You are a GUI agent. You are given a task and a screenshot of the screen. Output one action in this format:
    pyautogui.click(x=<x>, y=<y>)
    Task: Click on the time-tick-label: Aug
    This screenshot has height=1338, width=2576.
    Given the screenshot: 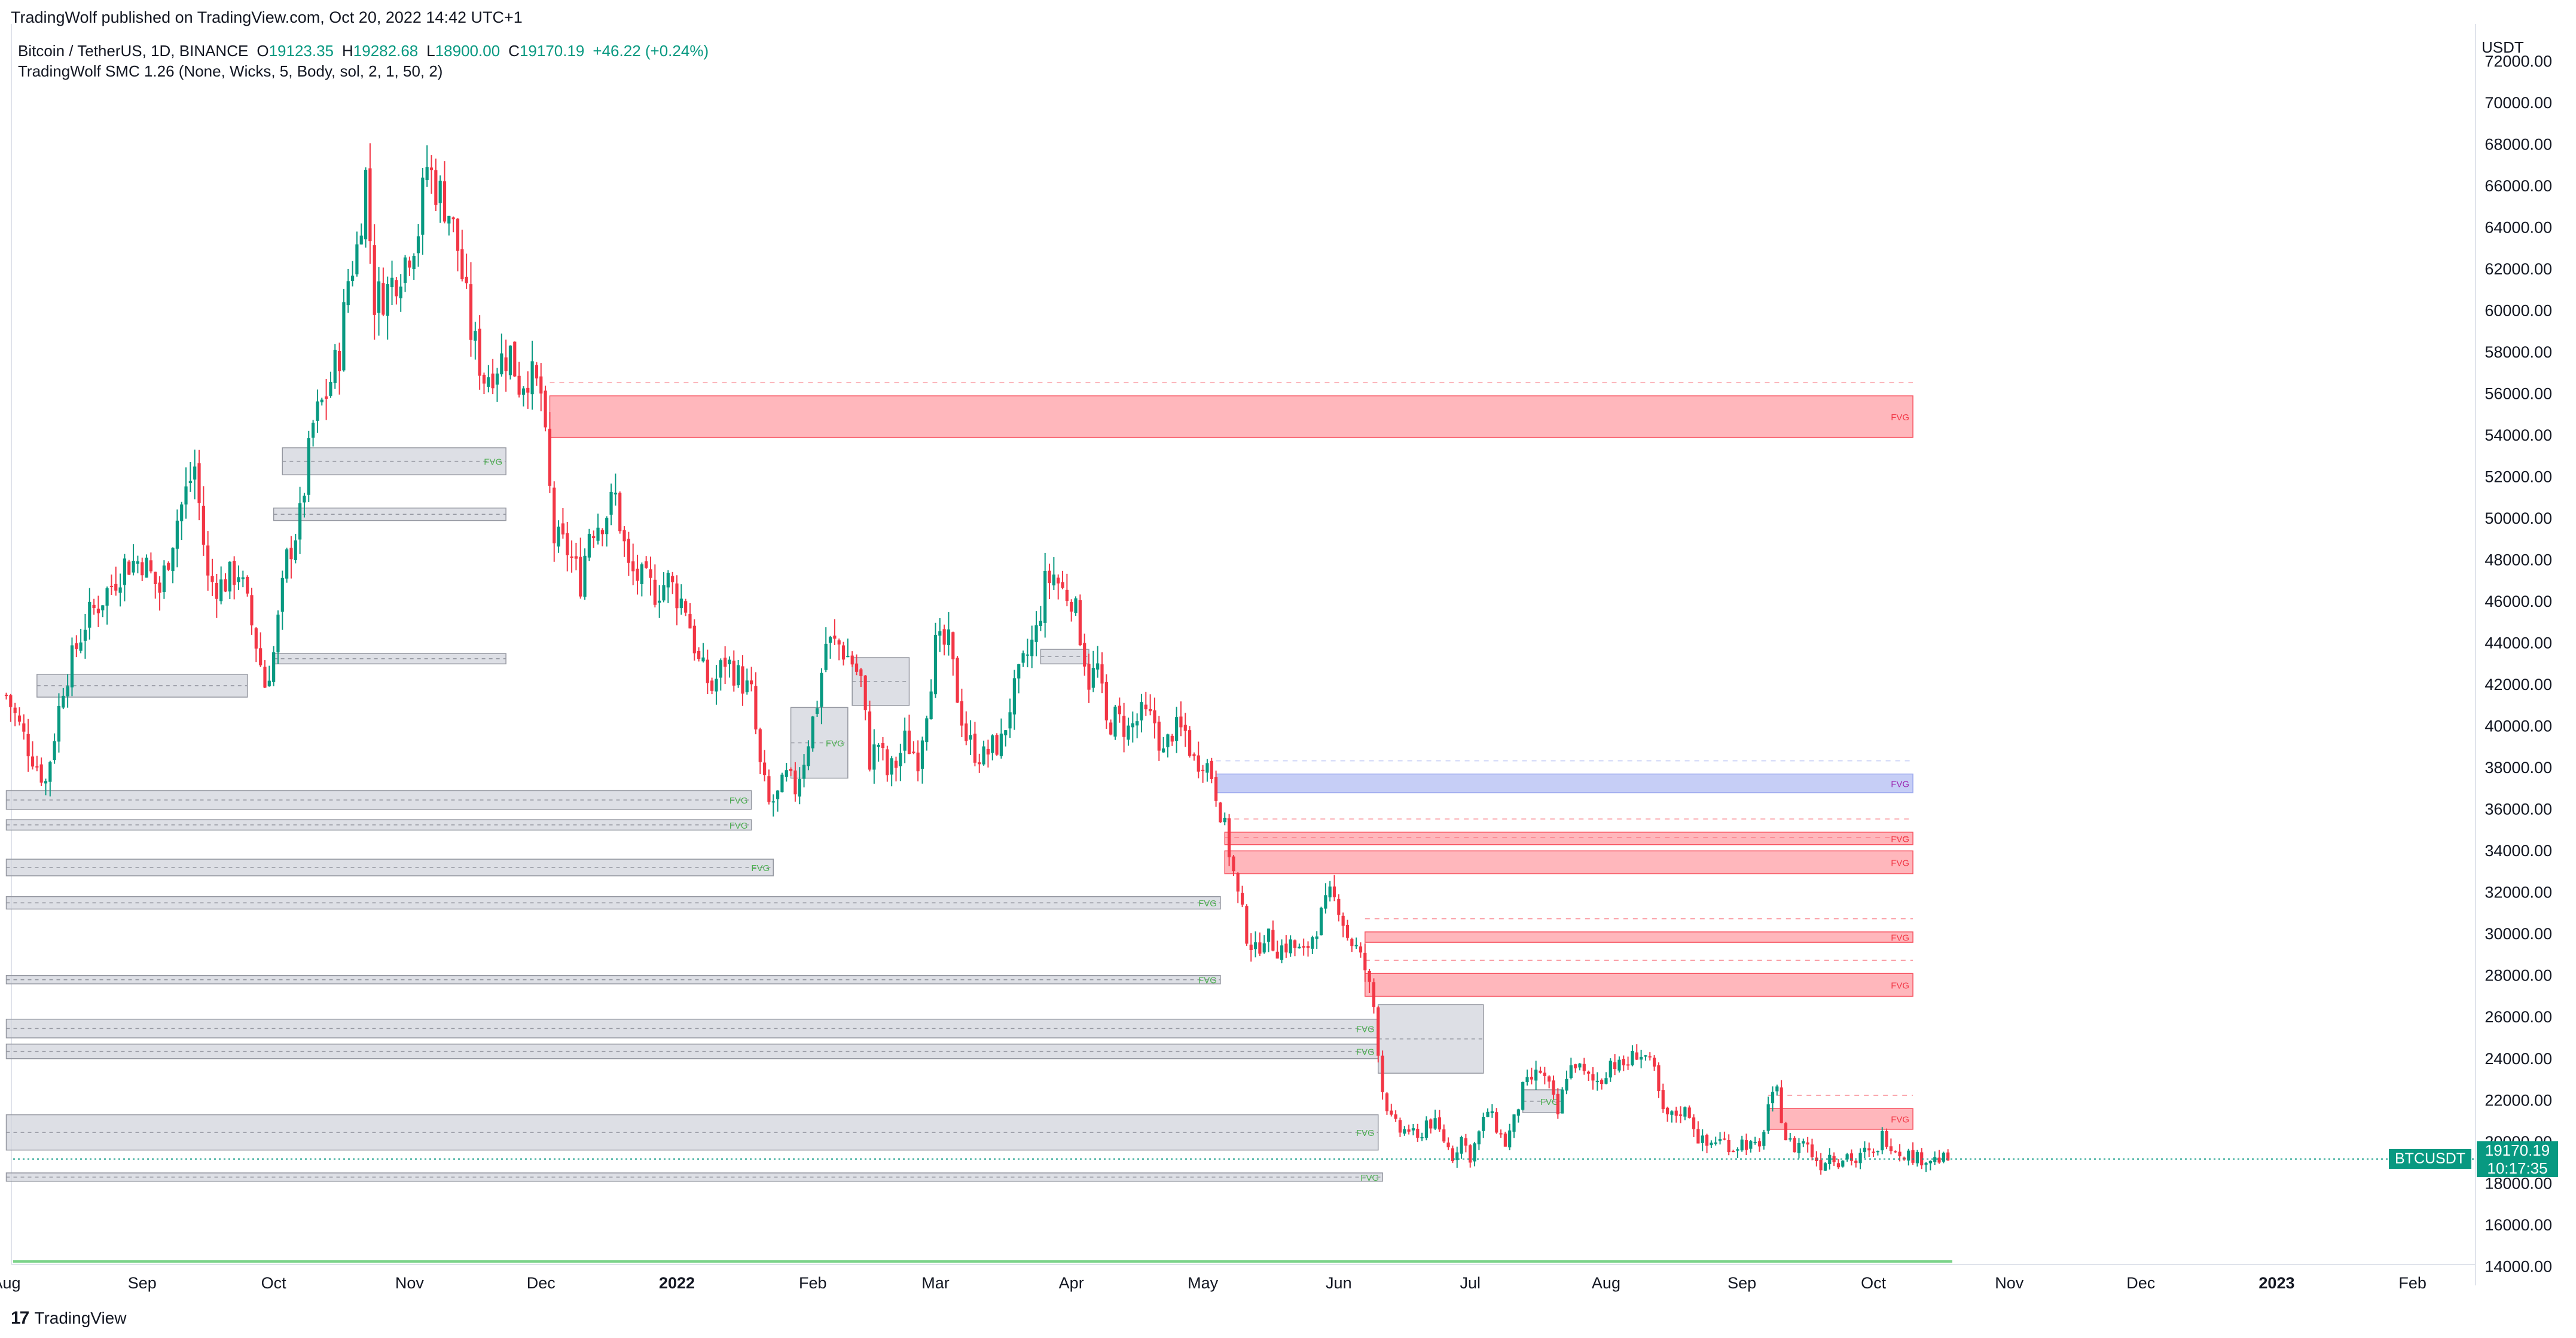 What is the action you would take?
    pyautogui.click(x=1606, y=1283)
    